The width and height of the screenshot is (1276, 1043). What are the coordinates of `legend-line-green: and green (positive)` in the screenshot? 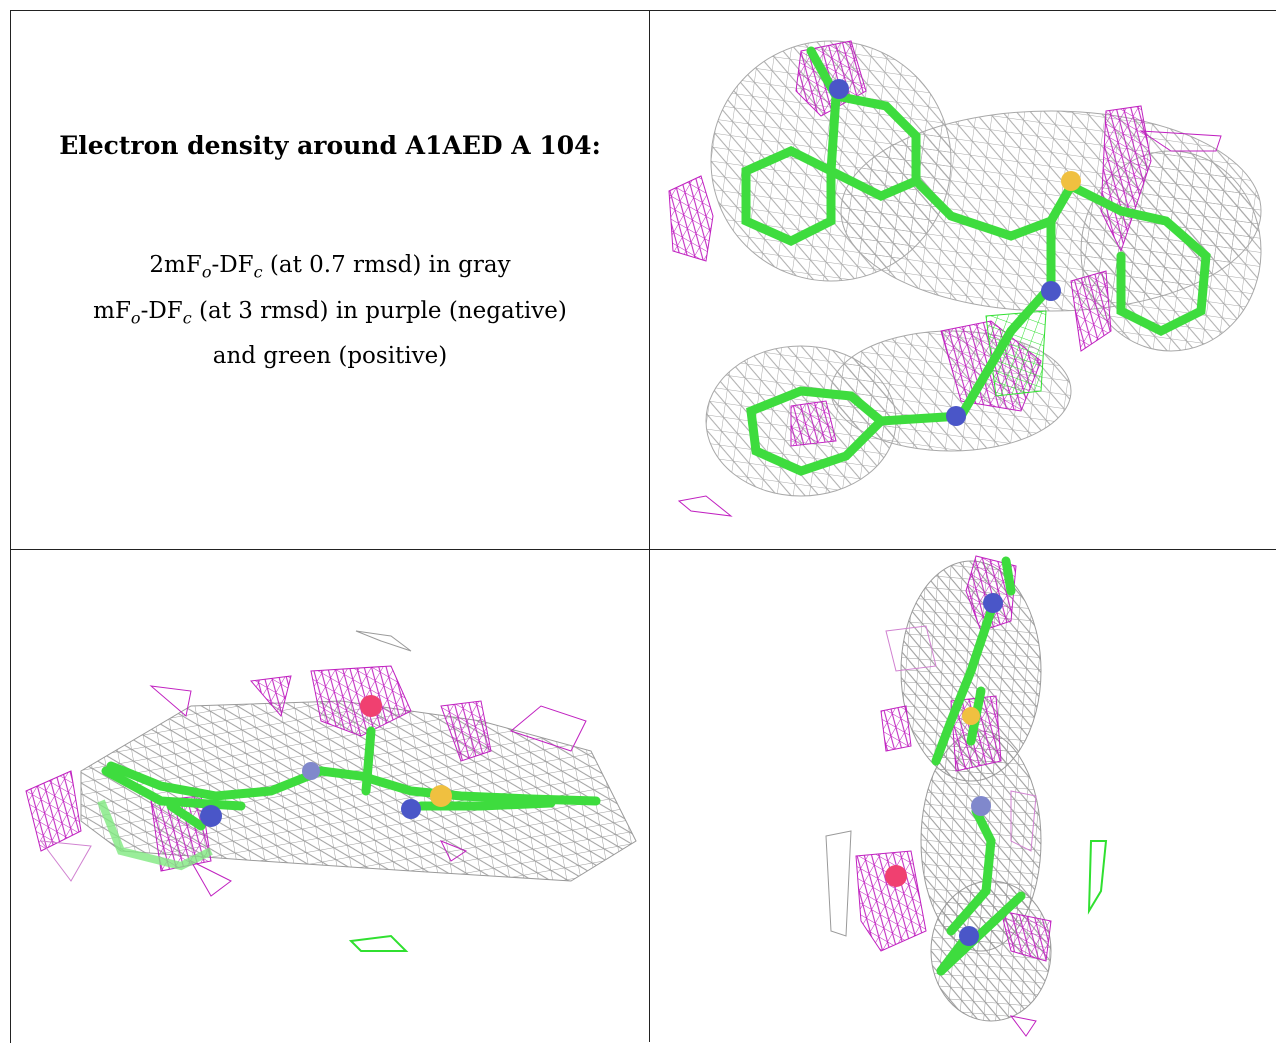 It's located at (330, 356).